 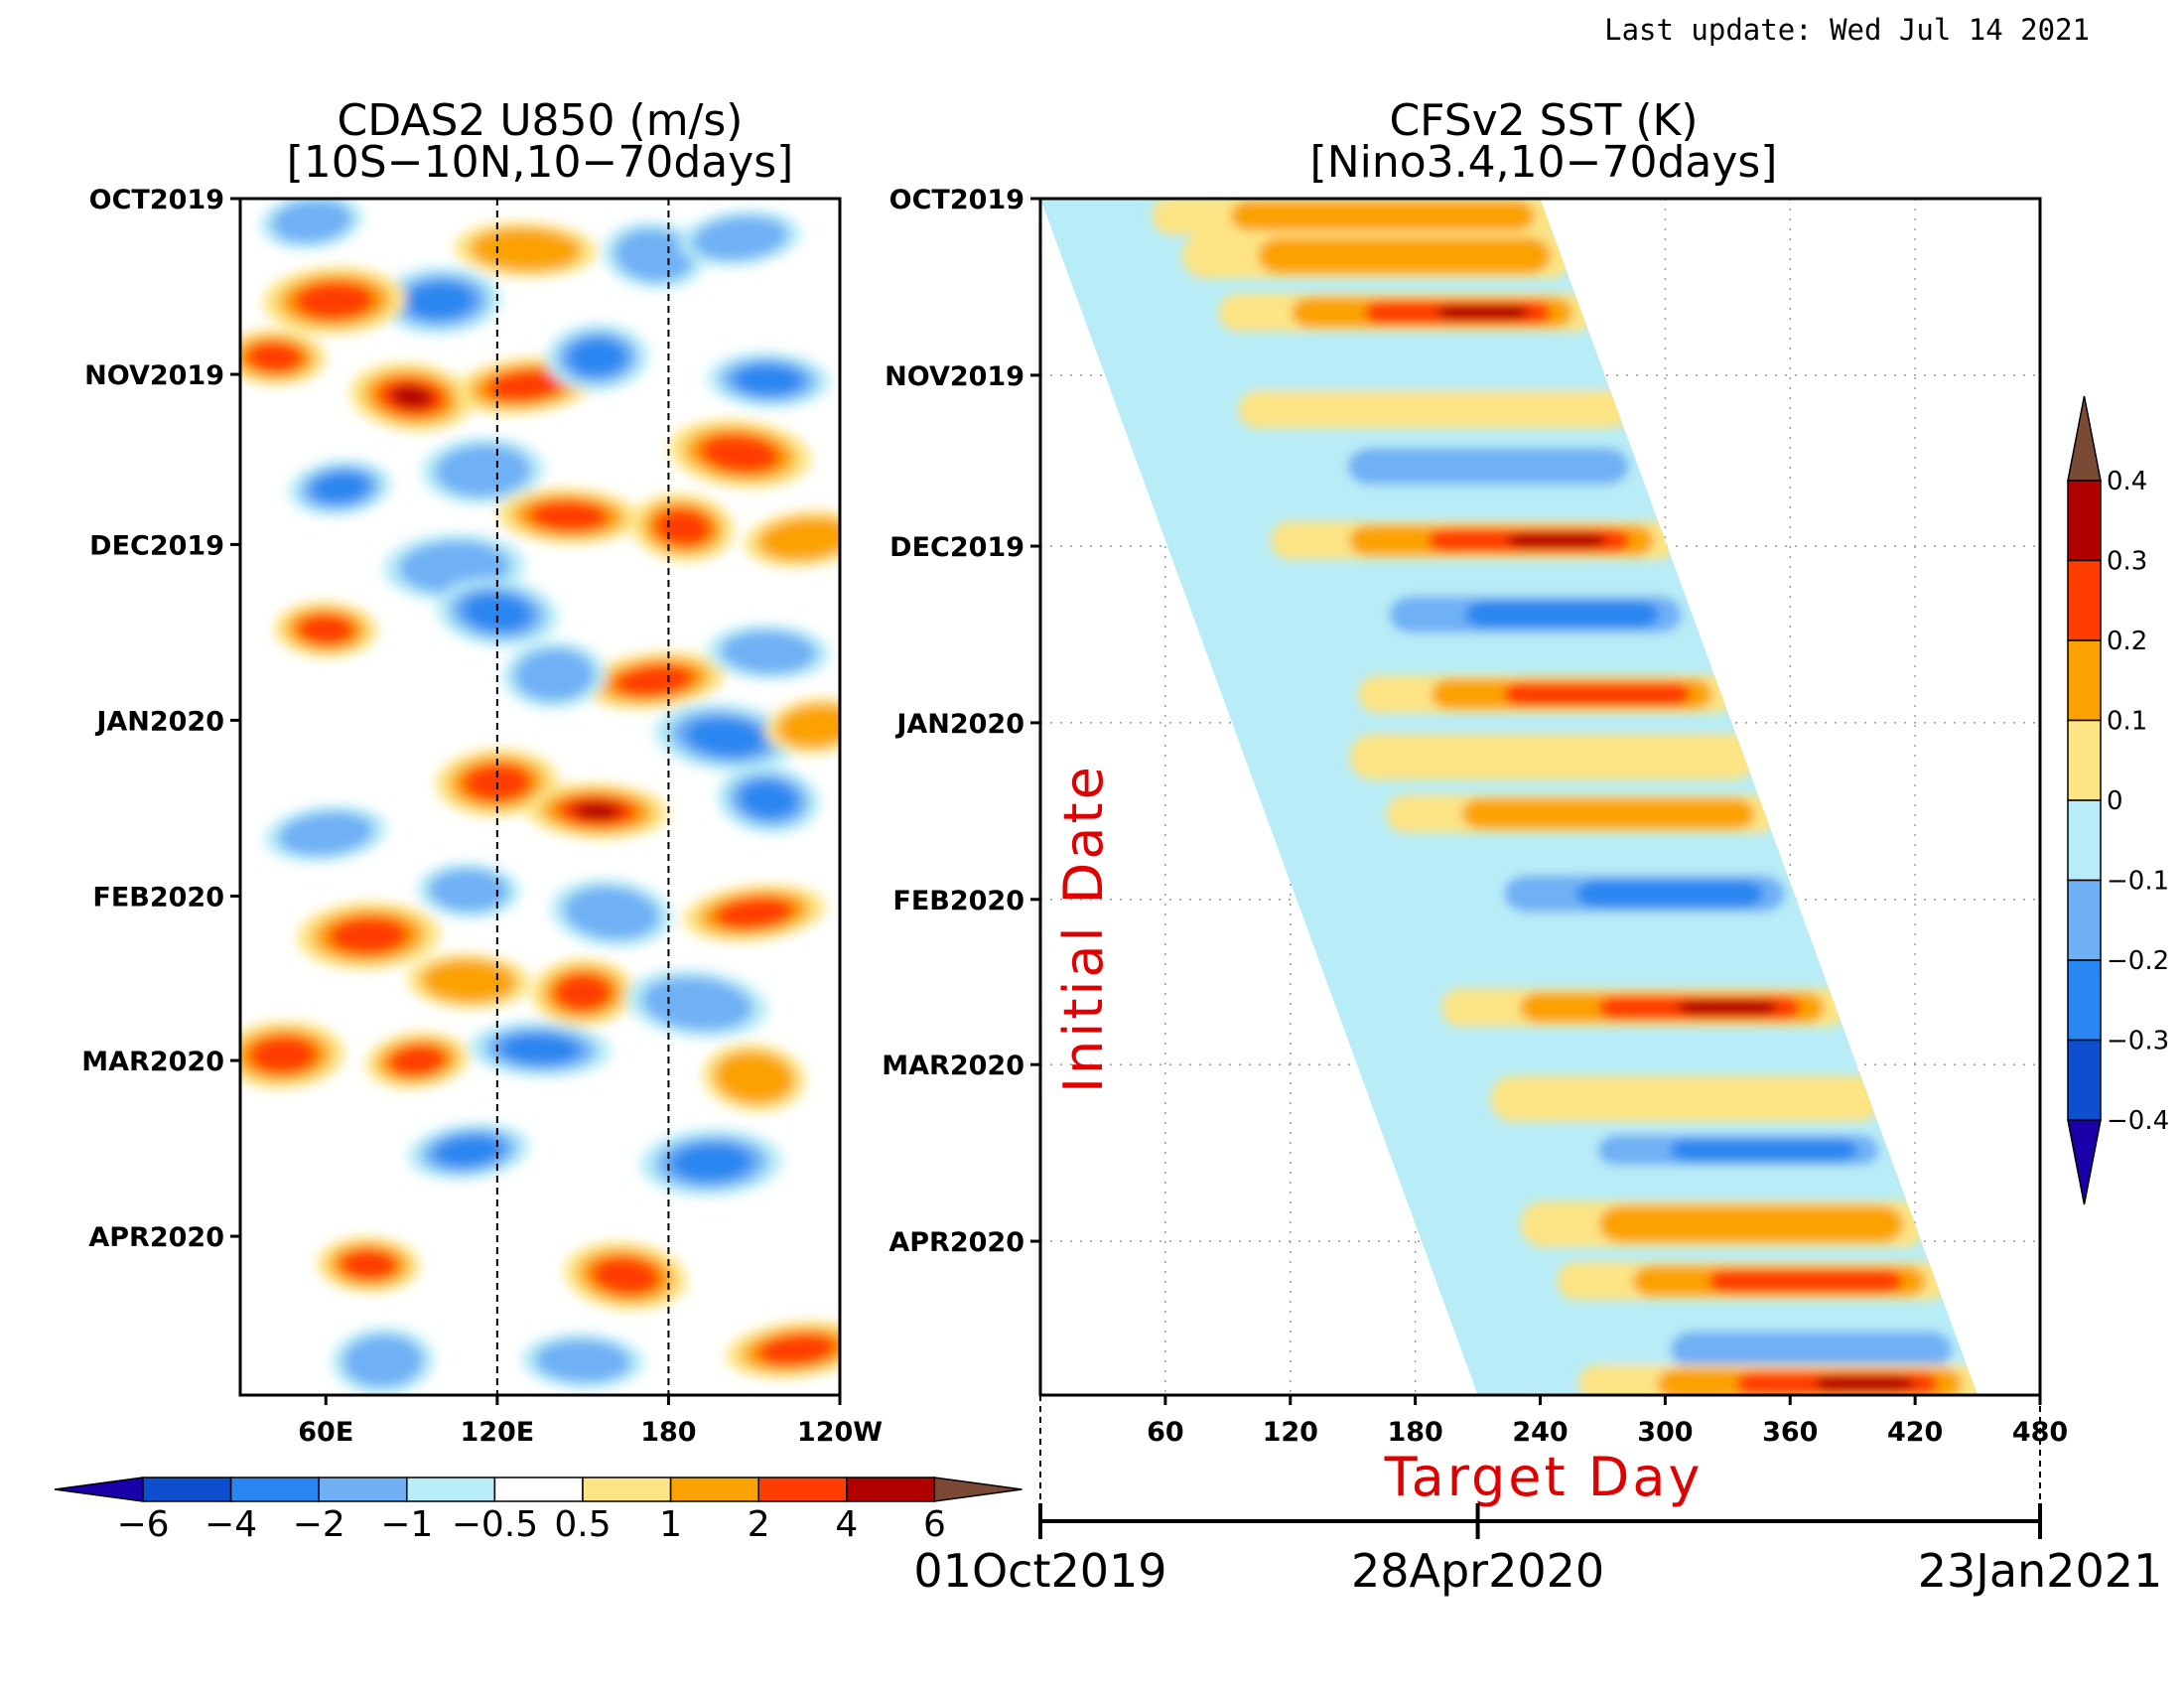 What do you see at coordinates (231, 1524) in the screenshot?
I see `u850-colorbar-label: −4` at bounding box center [231, 1524].